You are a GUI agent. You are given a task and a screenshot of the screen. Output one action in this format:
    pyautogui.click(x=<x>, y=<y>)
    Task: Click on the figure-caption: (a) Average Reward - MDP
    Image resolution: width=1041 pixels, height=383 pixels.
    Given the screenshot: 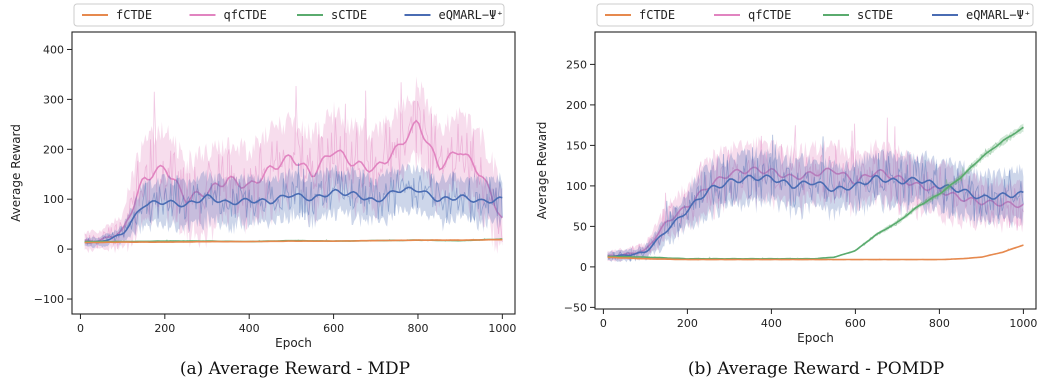 What is the action you would take?
    pyautogui.click(x=295, y=369)
    